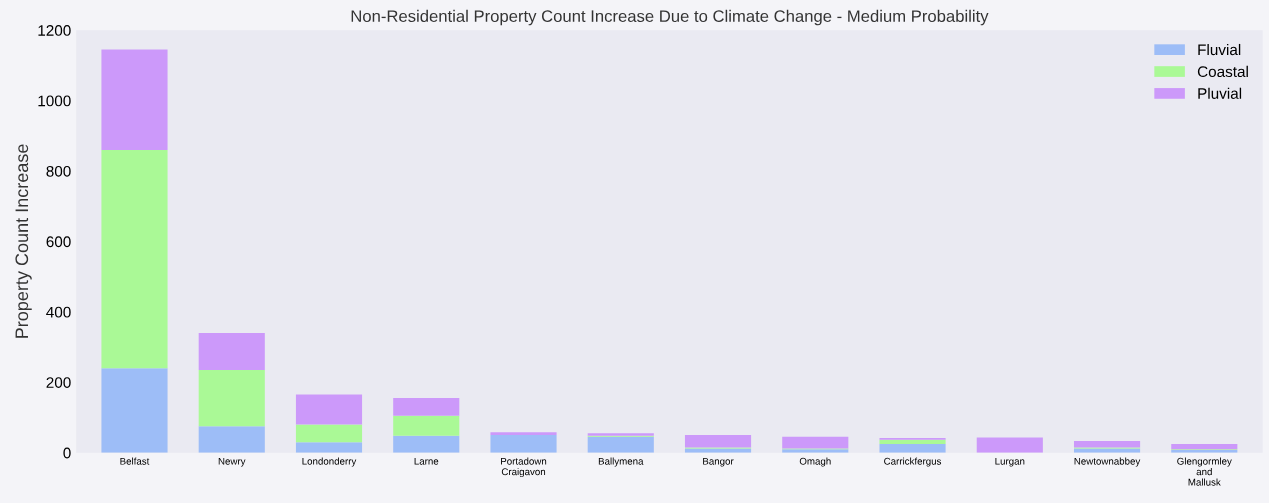 This screenshot has width=1269, height=503. Describe the element at coordinates (426, 461) in the screenshot. I see `x-tick-label: Larne` at that location.